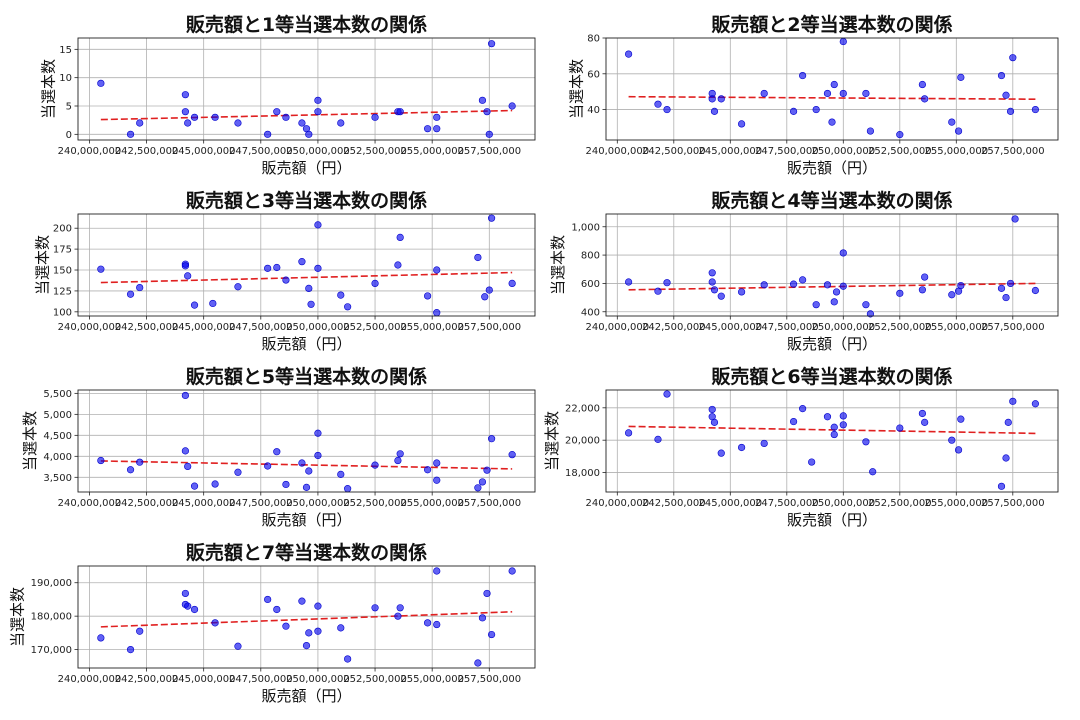 The image size is (1080, 720). What do you see at coordinates (593, 110) in the screenshot?
I see `y-tick-label: 40` at bounding box center [593, 110].